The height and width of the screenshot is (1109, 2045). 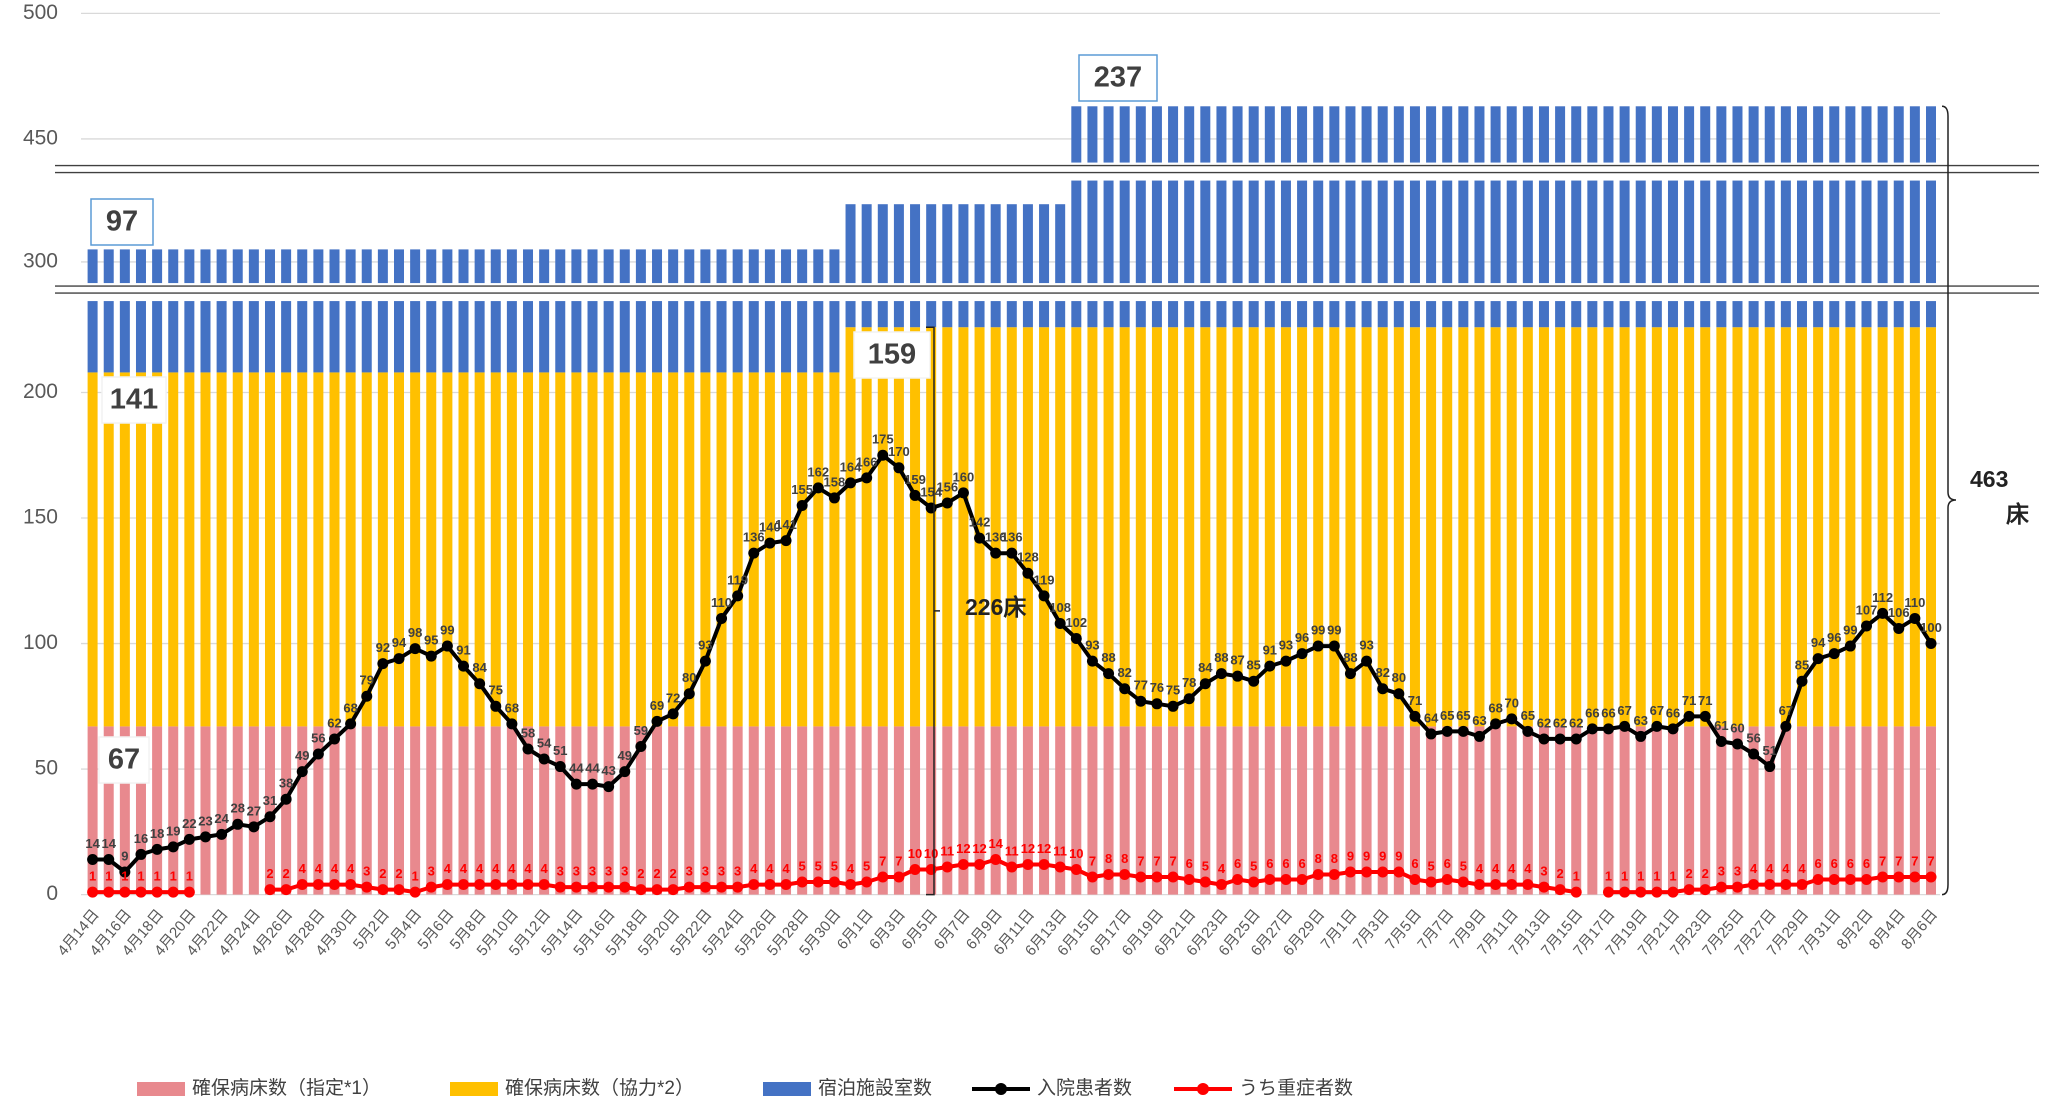 I want to click on data-label: 106, so click(x=1899, y=612).